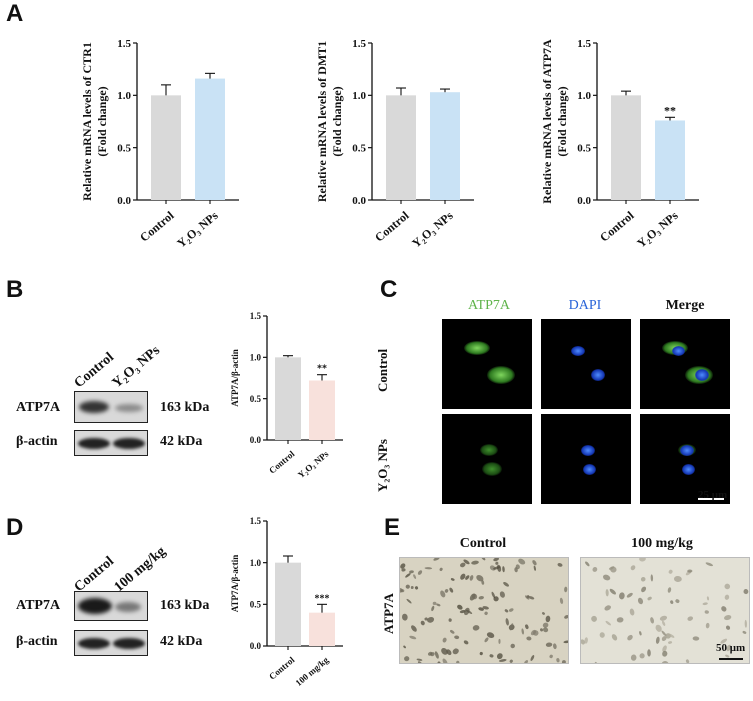 The image size is (753, 701). What do you see at coordinates (487, 364) in the screenshot?
I see `if-control-atp7a` at bounding box center [487, 364].